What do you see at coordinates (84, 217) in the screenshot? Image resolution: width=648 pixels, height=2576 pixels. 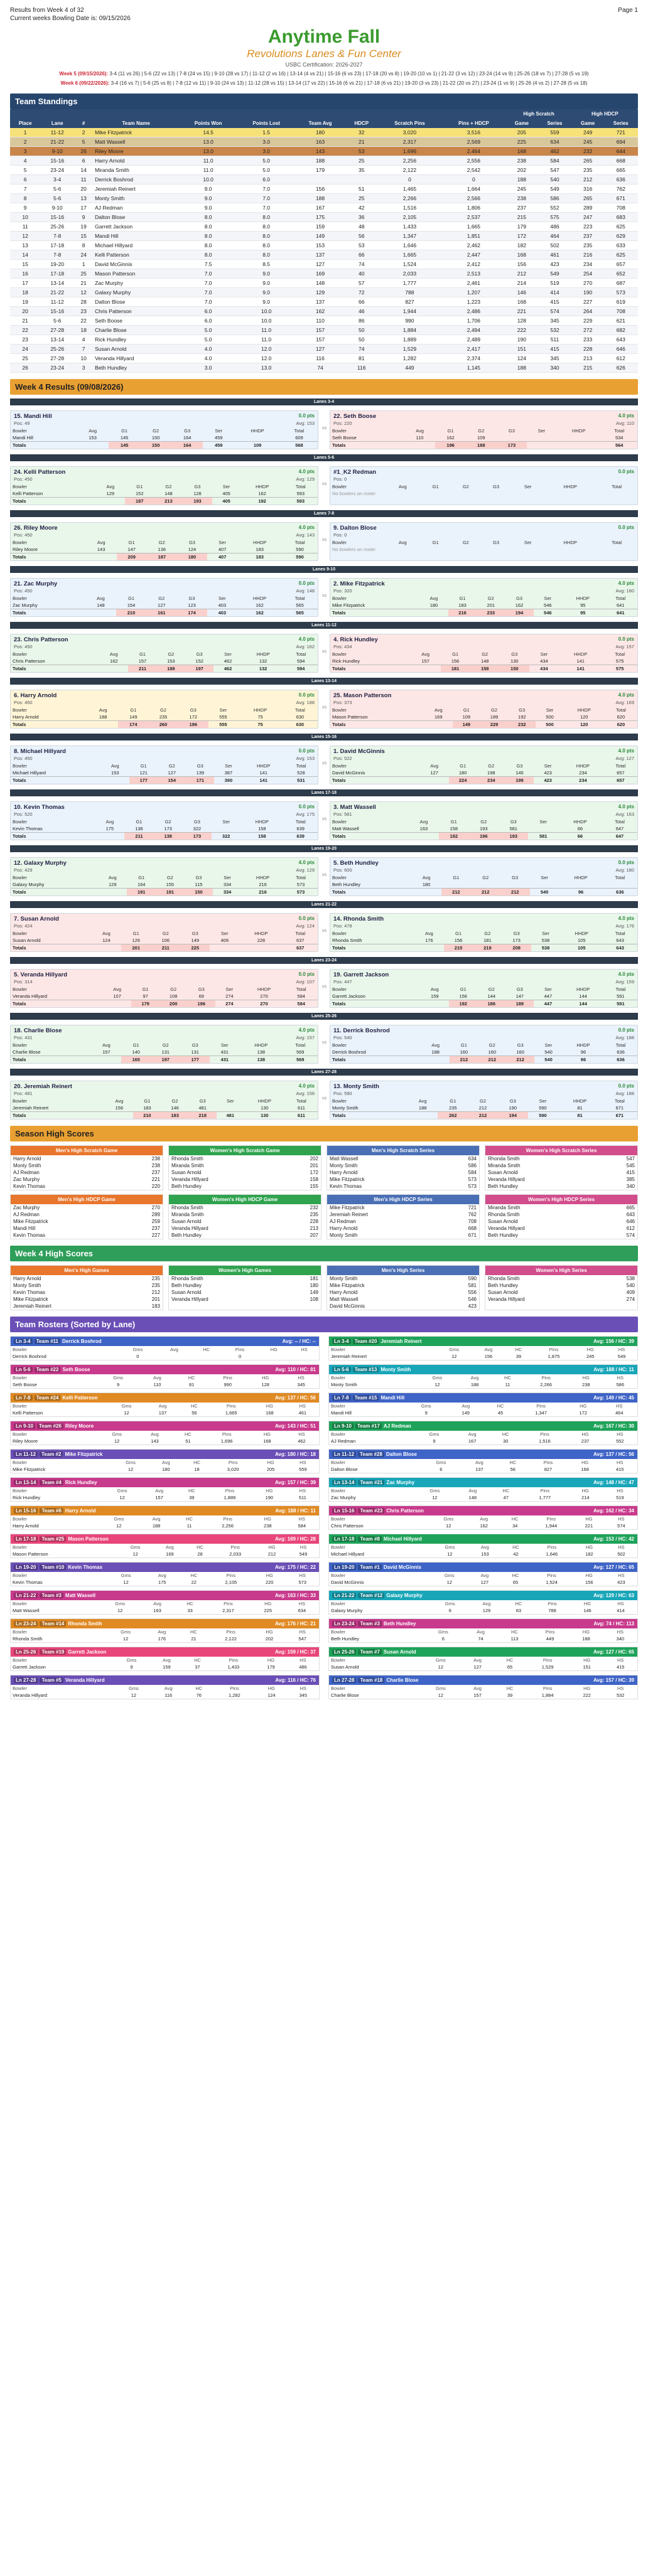 I see `standings-cell: 9` at bounding box center [84, 217].